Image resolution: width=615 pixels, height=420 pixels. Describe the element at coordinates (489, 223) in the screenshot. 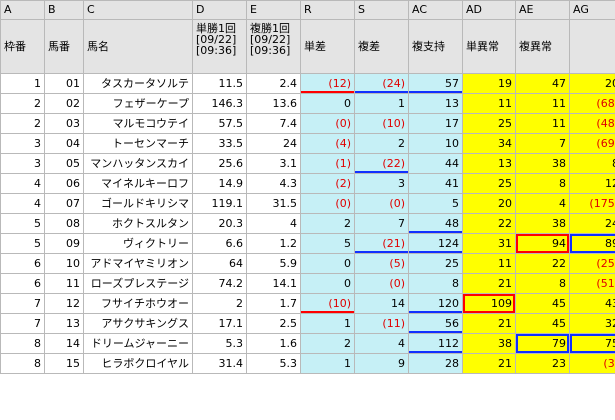

I see `cell-tanijou: 22` at that location.